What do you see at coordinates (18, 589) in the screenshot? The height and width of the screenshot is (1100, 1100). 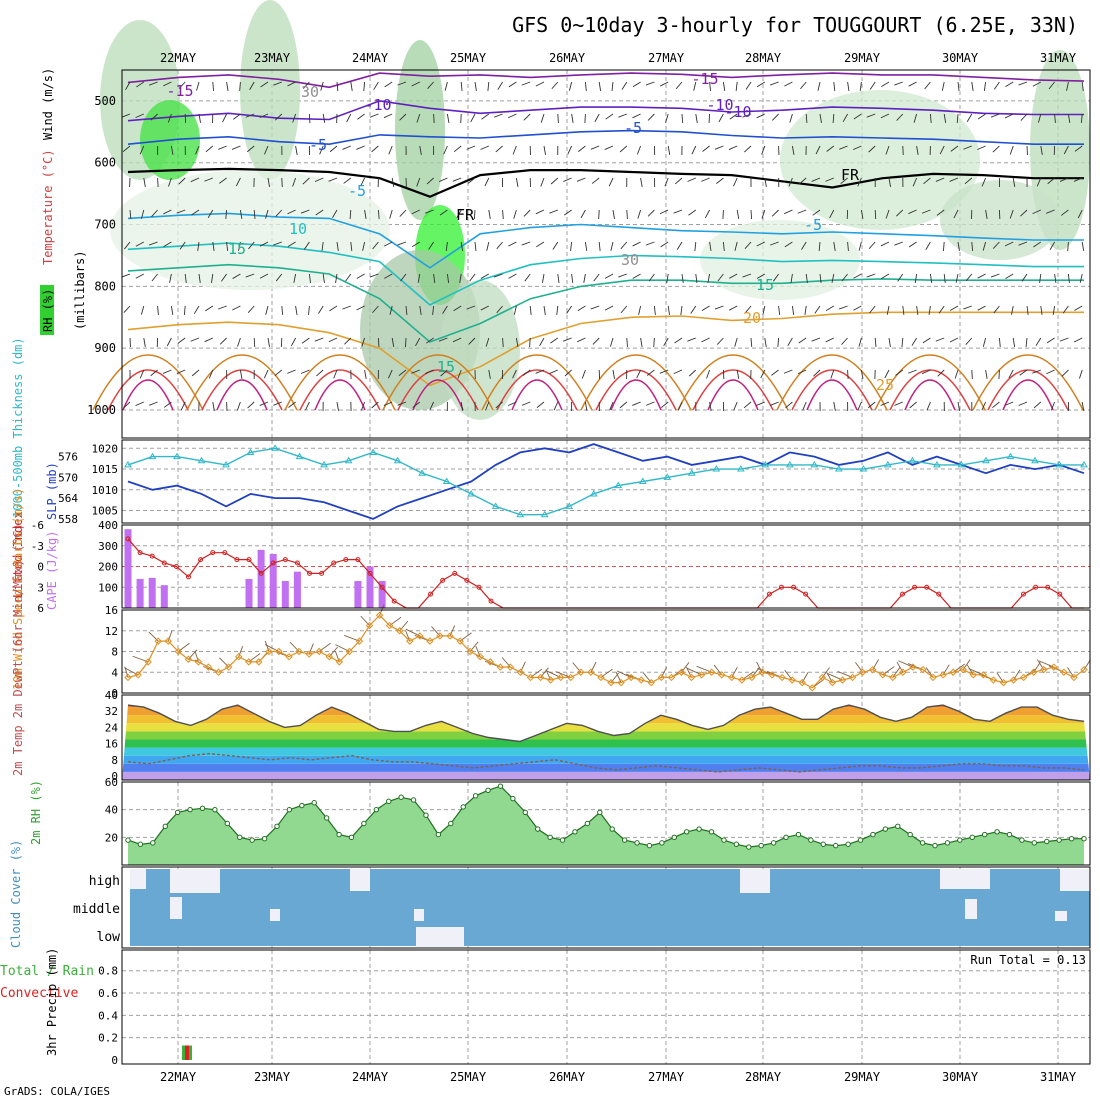 I see `wind-ylabel: 10m Wind Speed & Barbs (m/s)` at bounding box center [18, 589].